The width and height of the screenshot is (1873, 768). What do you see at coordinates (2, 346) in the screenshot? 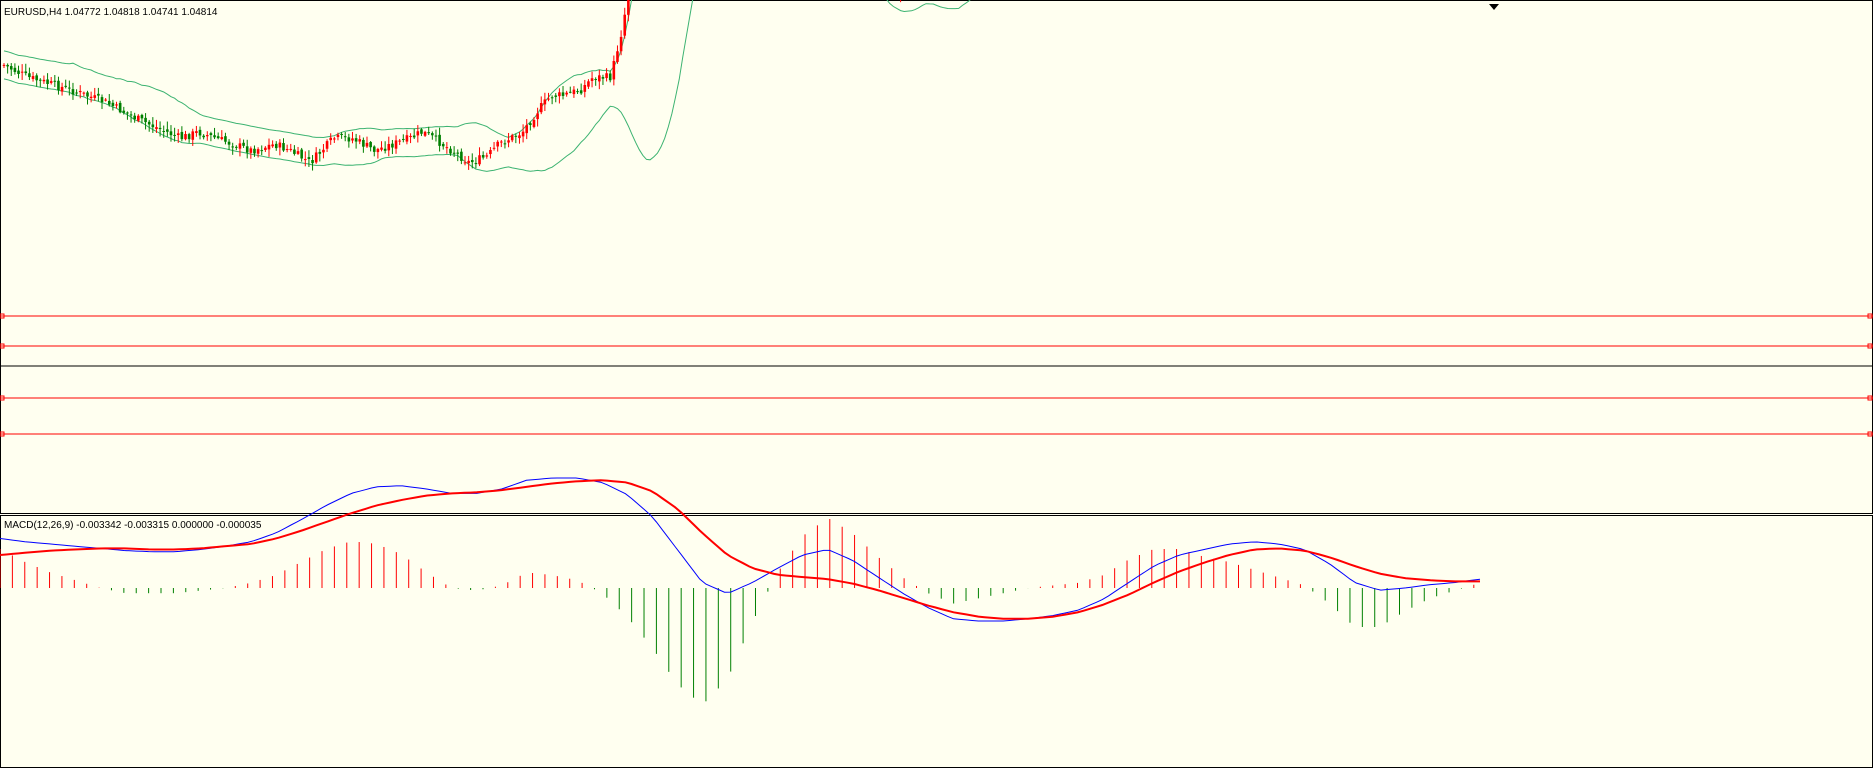
I see `level-line-2-handle-left` at bounding box center [2, 346].